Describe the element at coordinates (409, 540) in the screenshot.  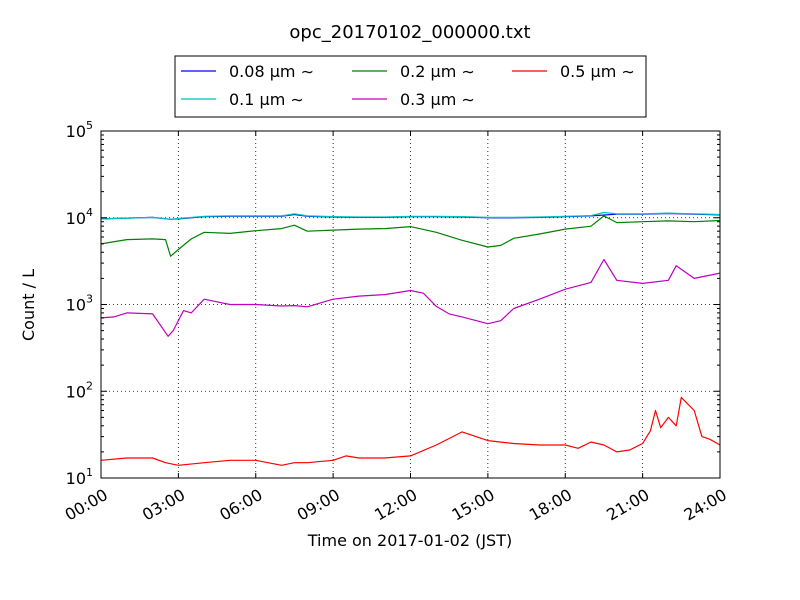
I see `x-axis-label: Time on 2017-01-02 (JST)` at that location.